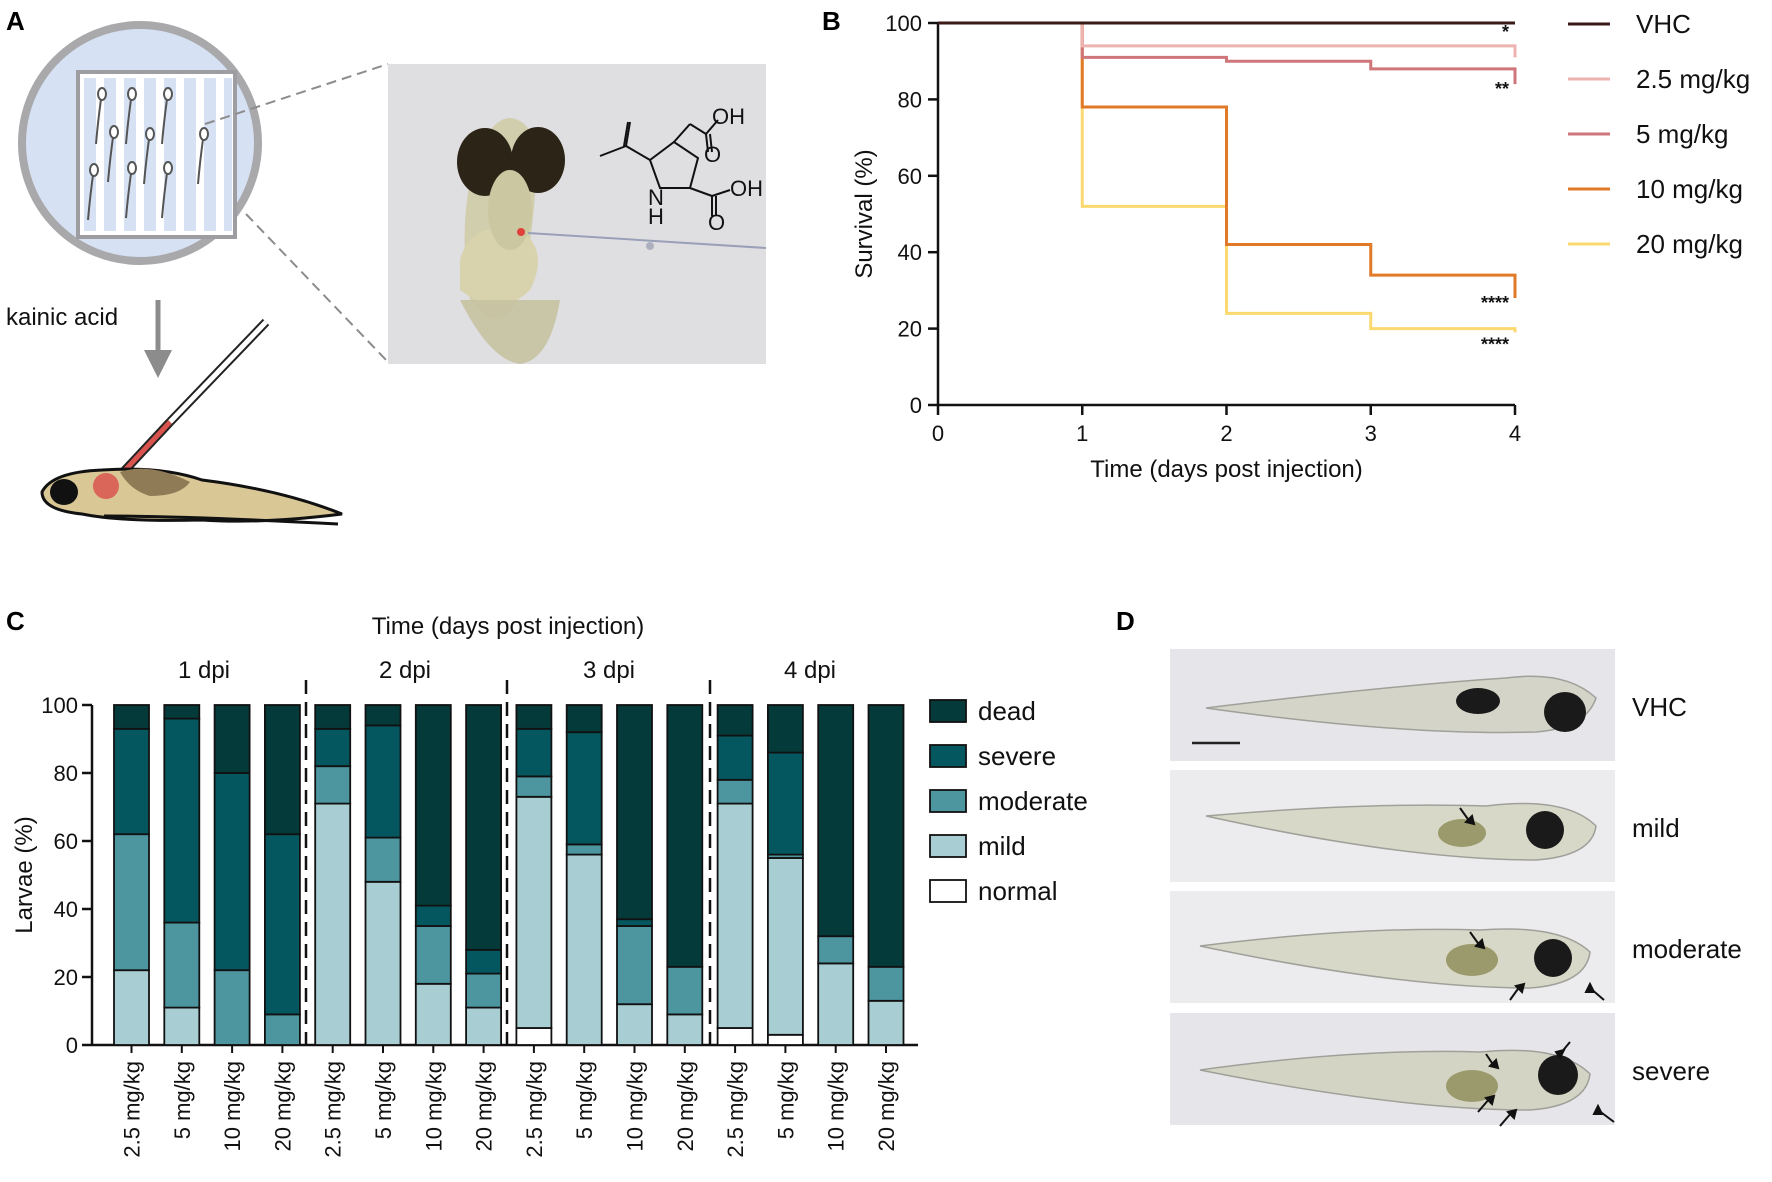 Image resolution: width=1772 pixels, height=1182 pixels. Describe the element at coordinates (1392, 947) in the screenshot. I see `micrograph-moderate` at that location.